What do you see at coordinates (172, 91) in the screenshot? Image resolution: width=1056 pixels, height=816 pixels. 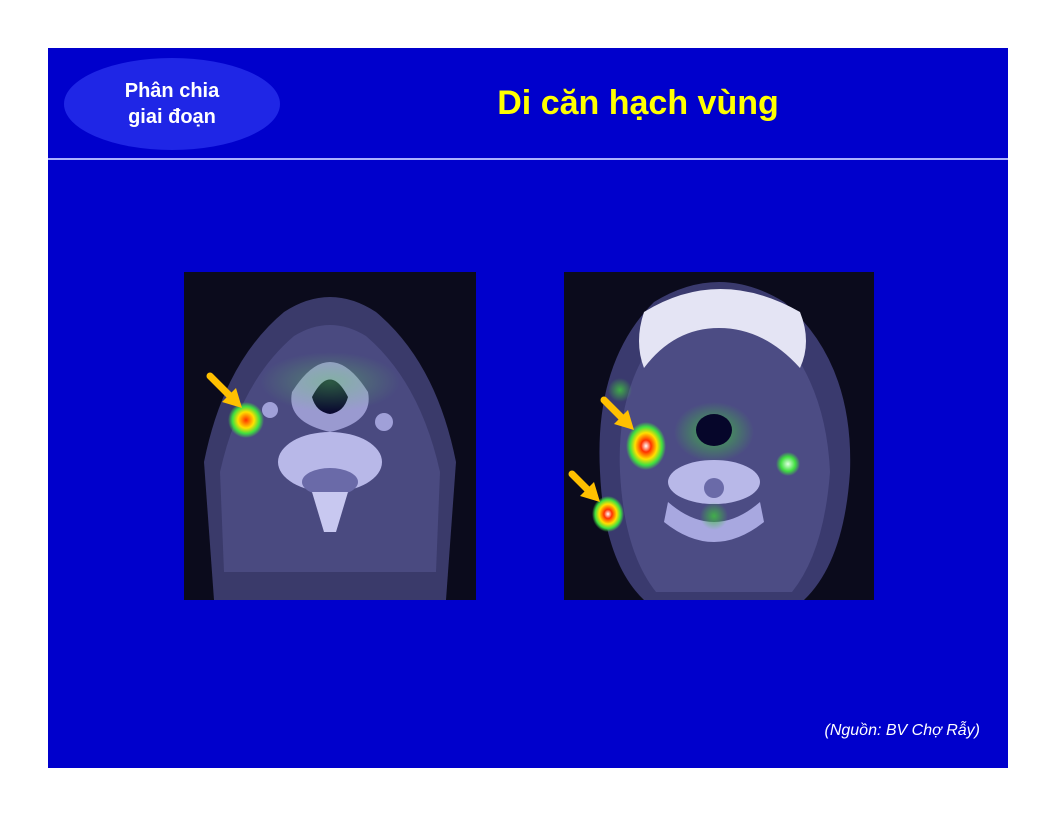 I see `section-badge-line-1: Phân chia` at bounding box center [172, 91].